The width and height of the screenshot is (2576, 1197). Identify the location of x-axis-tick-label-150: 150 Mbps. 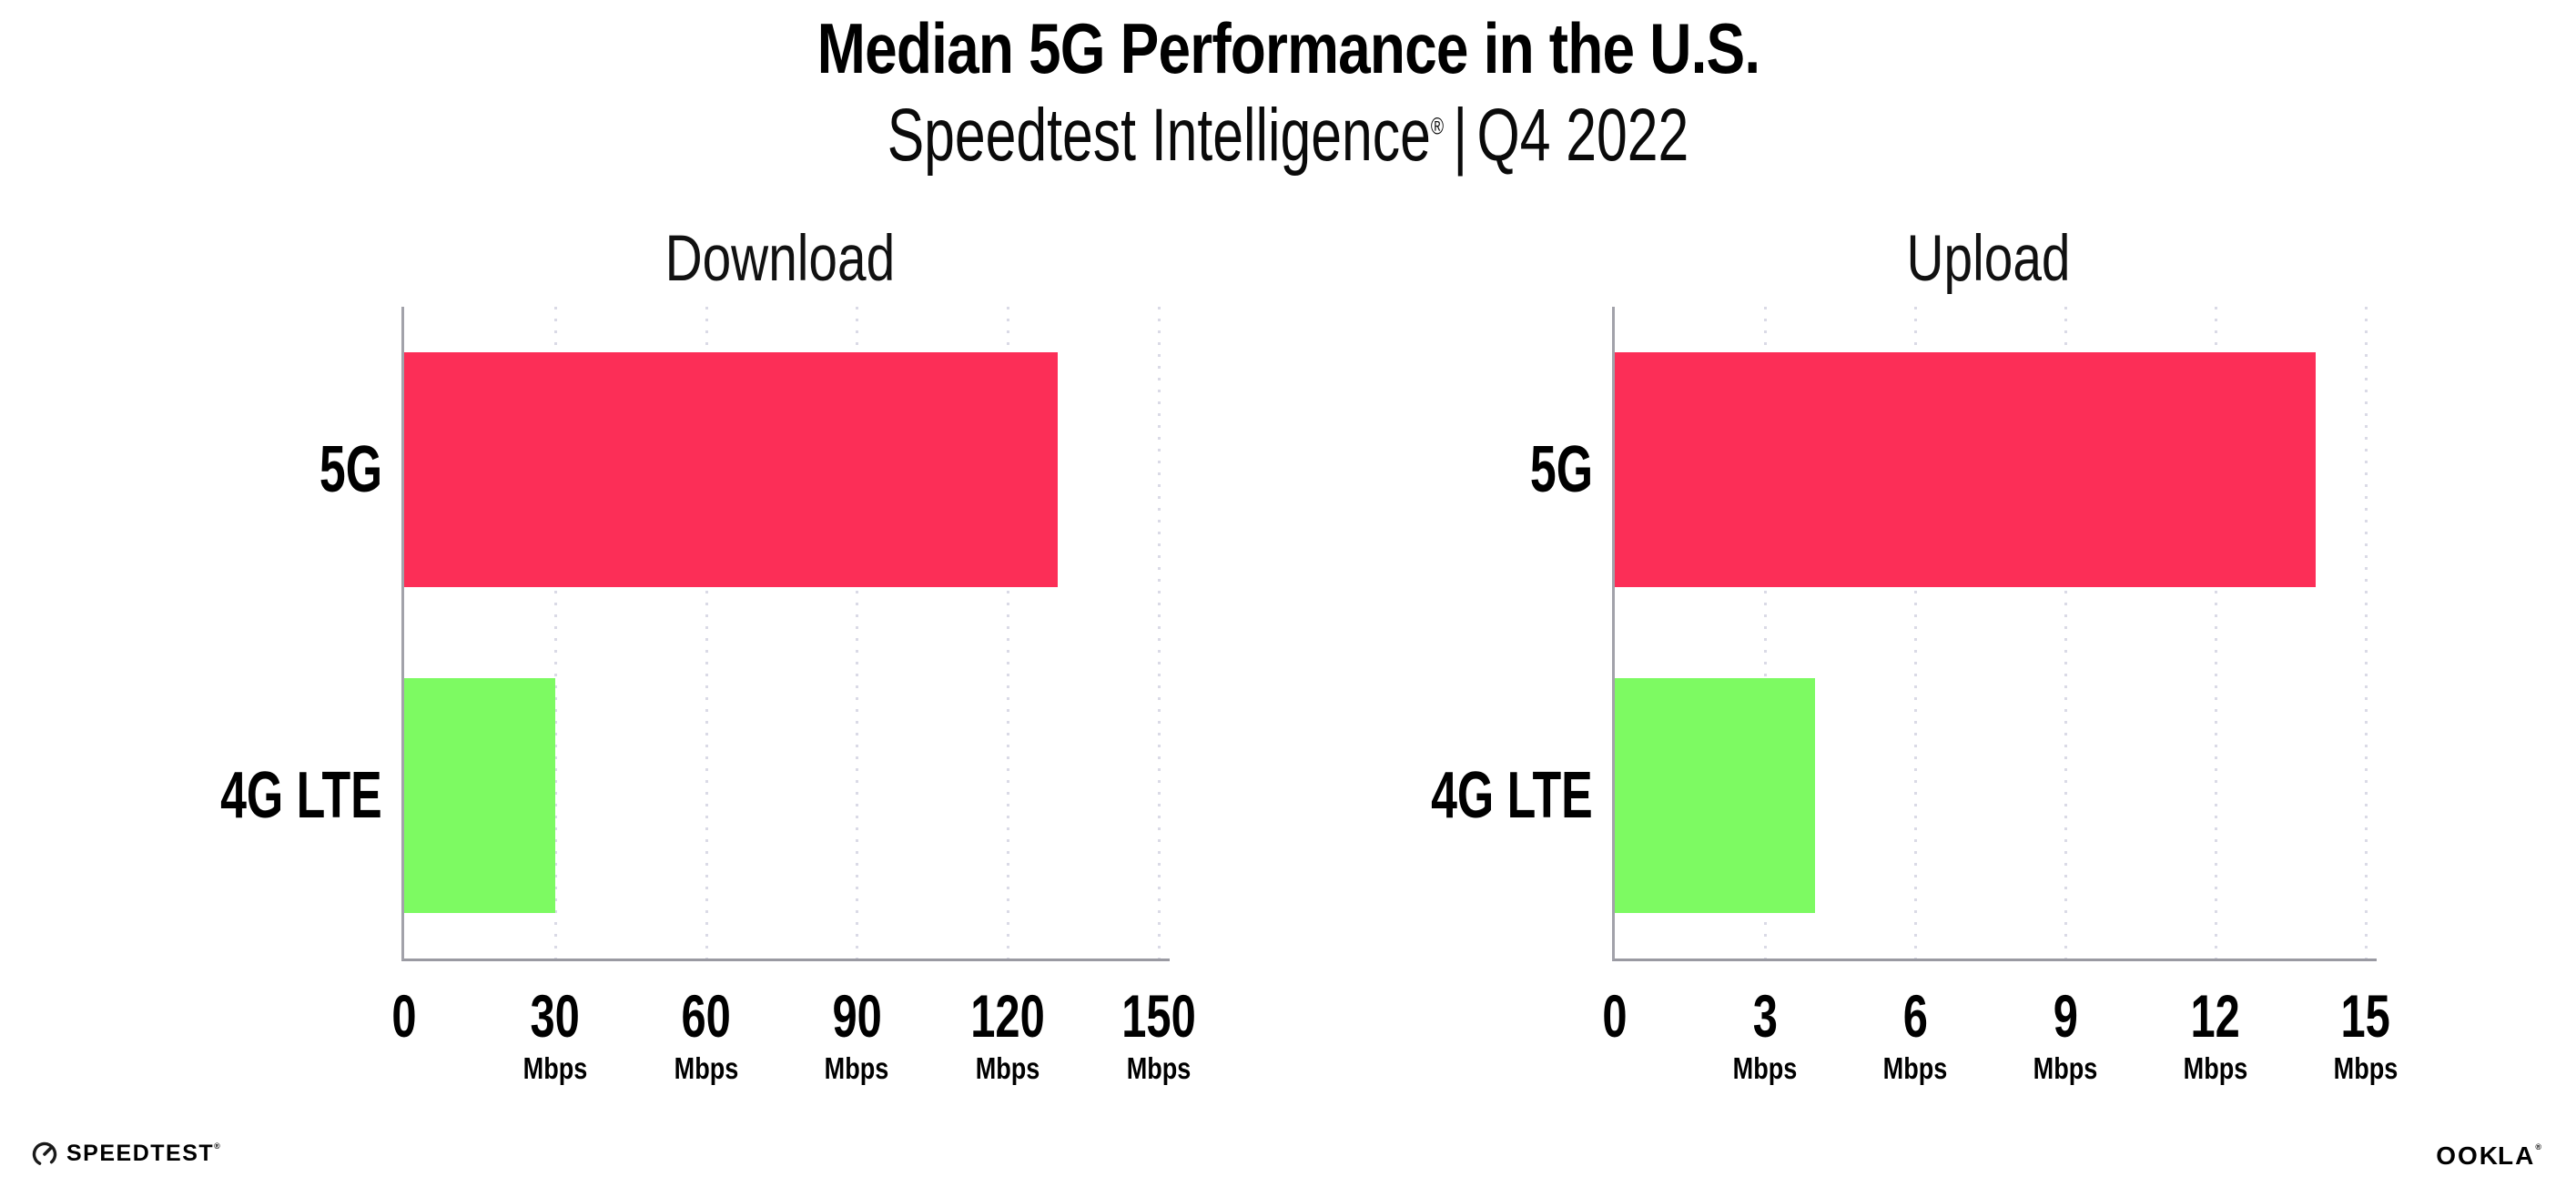
(1159, 1034).